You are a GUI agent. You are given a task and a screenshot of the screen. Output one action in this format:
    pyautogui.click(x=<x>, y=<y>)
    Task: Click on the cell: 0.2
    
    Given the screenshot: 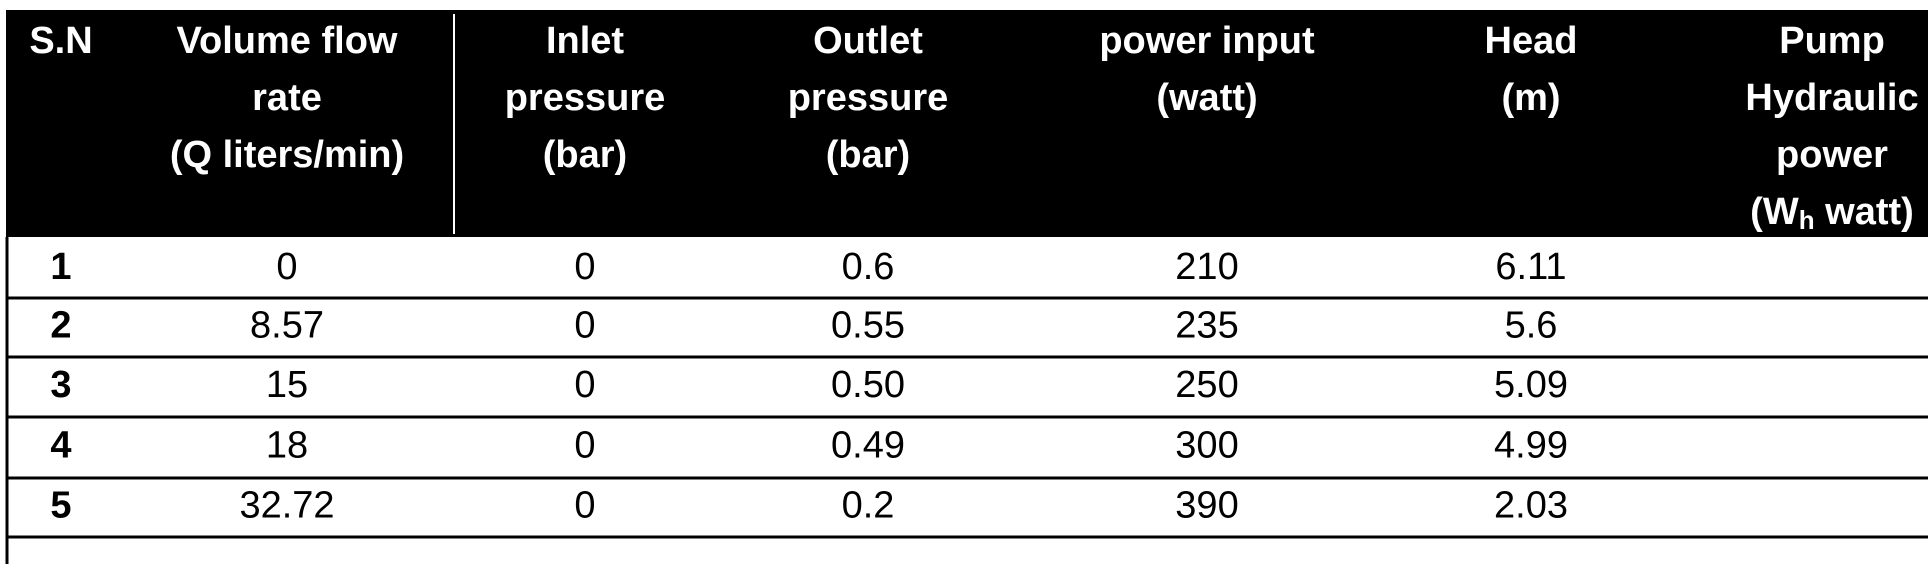 What is the action you would take?
    pyautogui.click(x=868, y=506)
    